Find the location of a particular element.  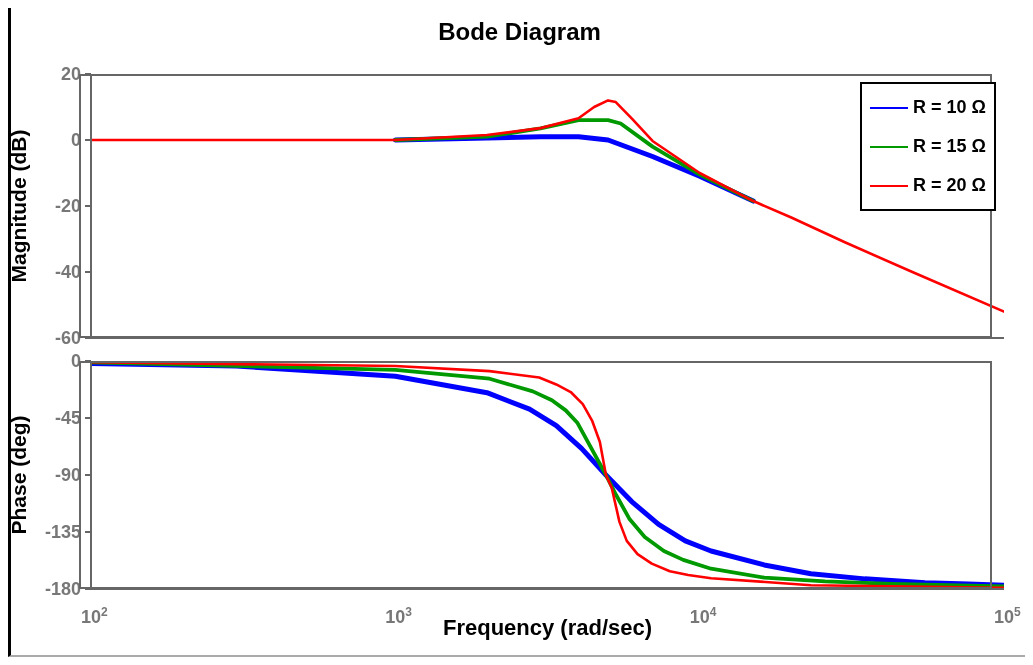

x-tick-label: 10$^{4}$ is located at coordinates (703, 616).